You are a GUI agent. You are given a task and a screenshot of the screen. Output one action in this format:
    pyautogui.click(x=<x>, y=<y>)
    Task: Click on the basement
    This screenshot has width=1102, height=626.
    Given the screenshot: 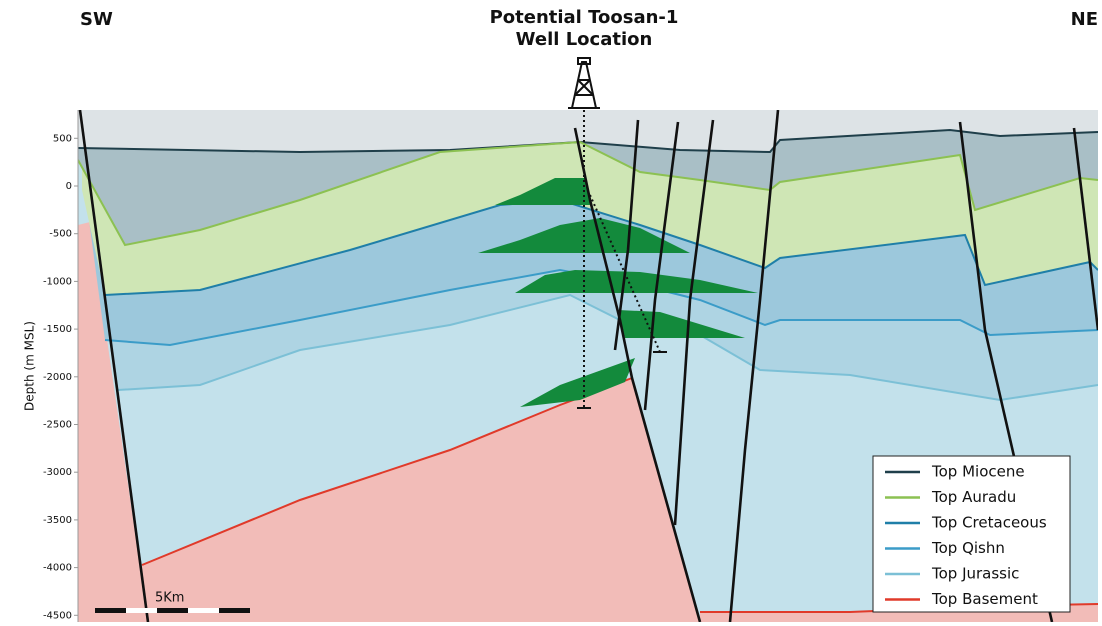 What is the action you would take?
    pyautogui.click(x=113, y=422)
    